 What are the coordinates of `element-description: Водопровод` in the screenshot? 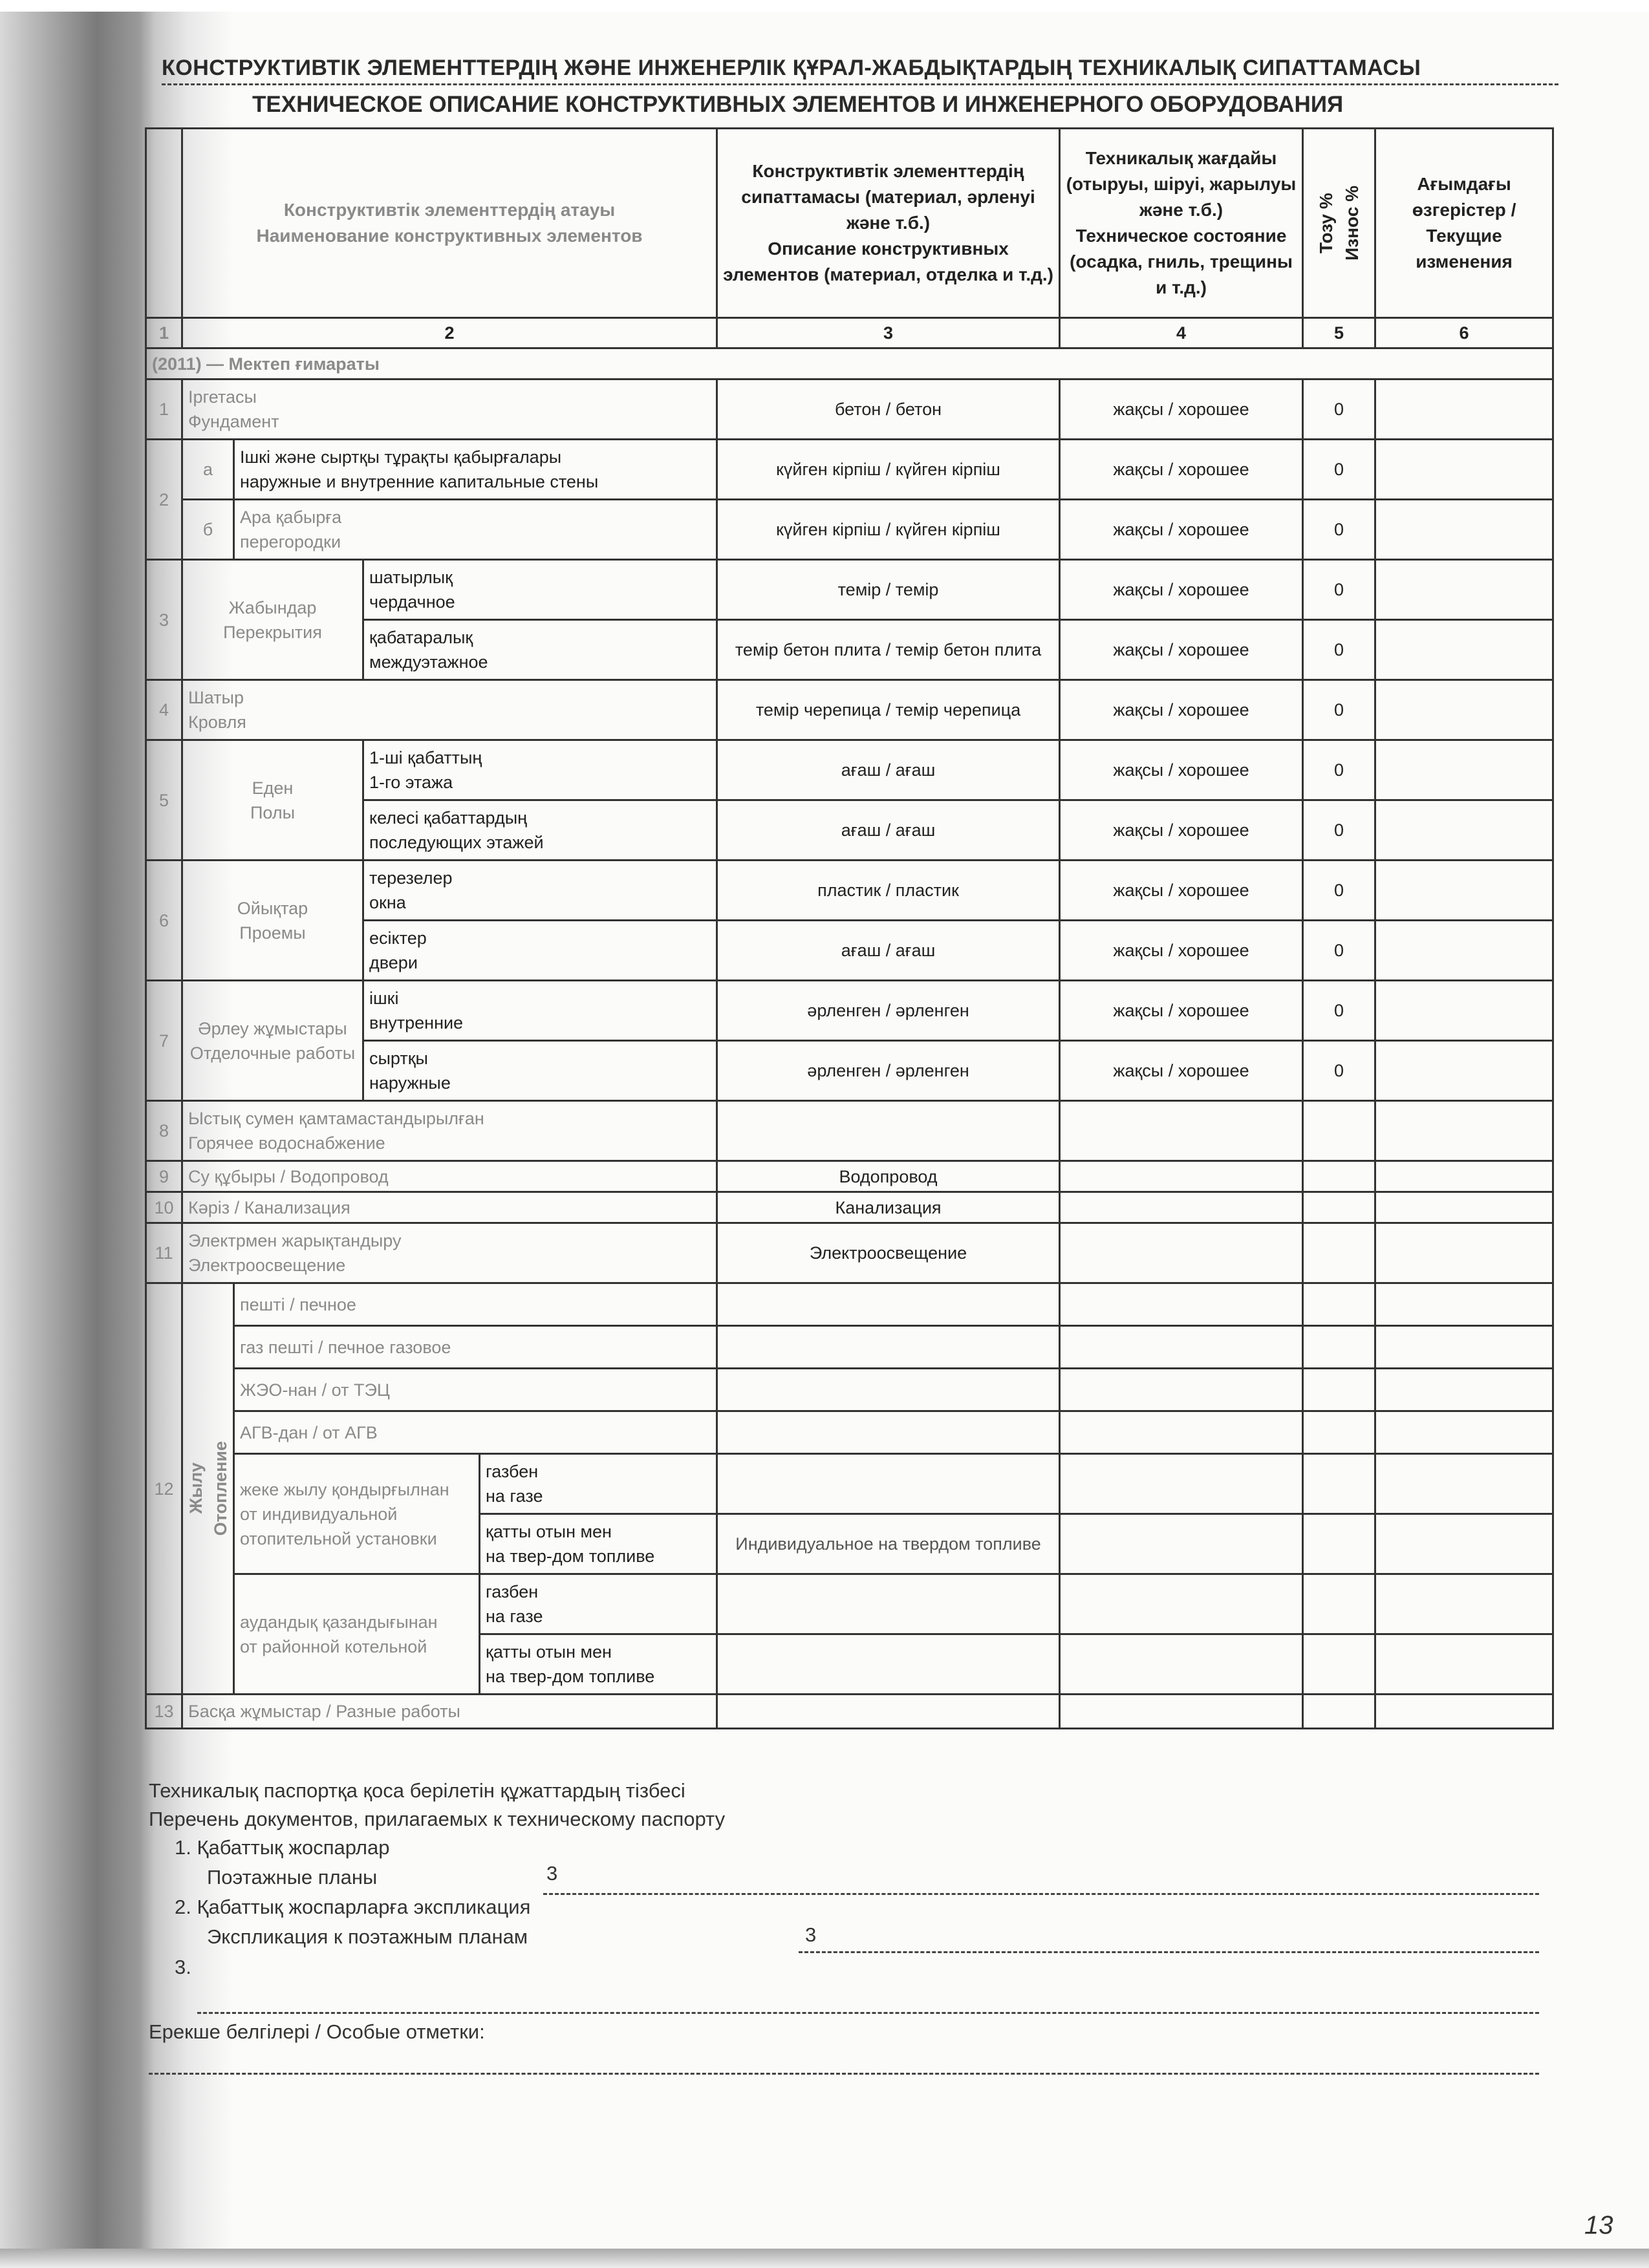 It's located at (888, 1176).